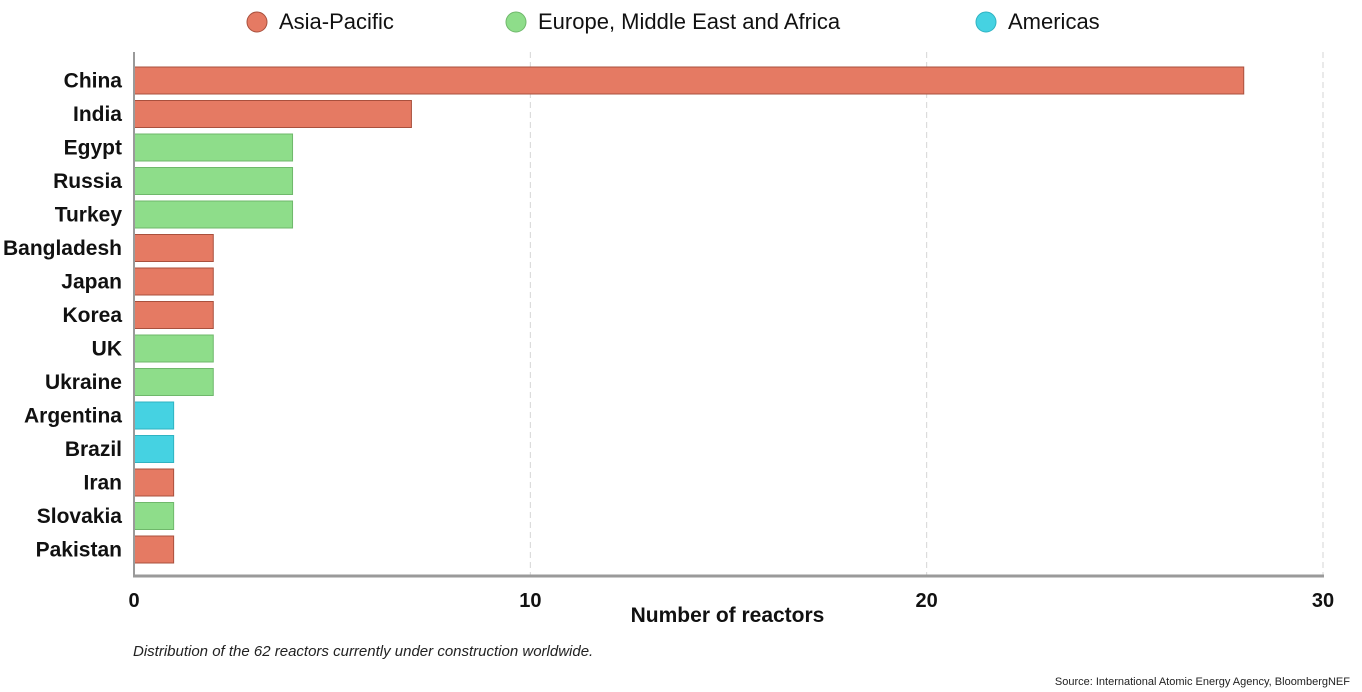 This screenshot has height=692, width=1362. What do you see at coordinates (257, 22) in the screenshot?
I see `legend-swatch-asia-pacific` at bounding box center [257, 22].